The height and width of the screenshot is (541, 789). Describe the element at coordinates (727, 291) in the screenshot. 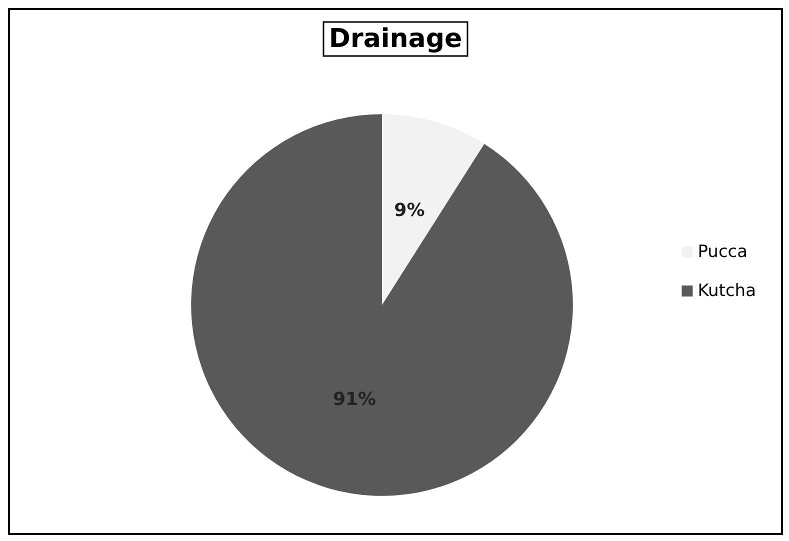

I see `legend-label: Kutcha` at that location.